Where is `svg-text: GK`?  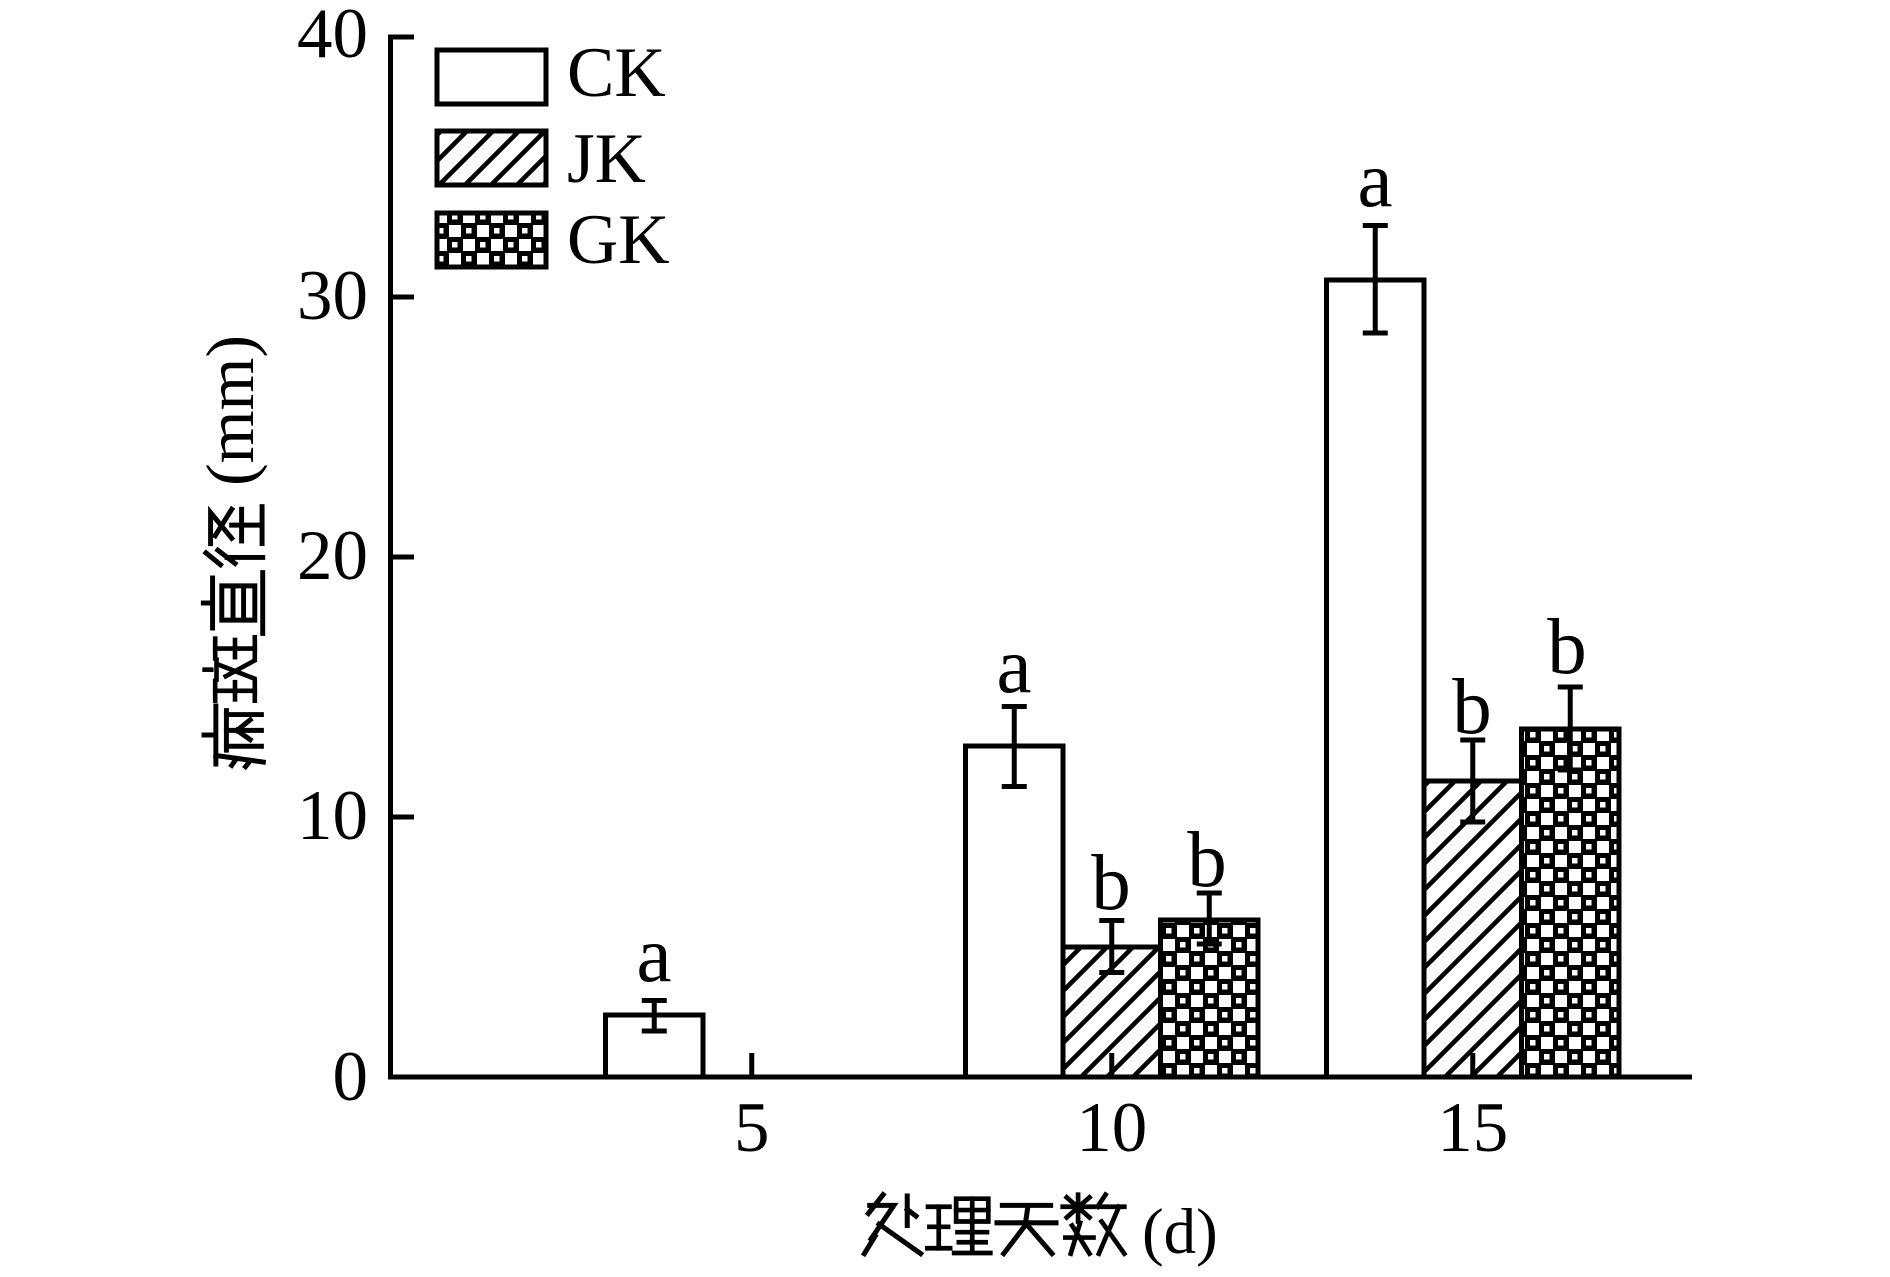
svg-text: GK is located at coordinates (618, 240).